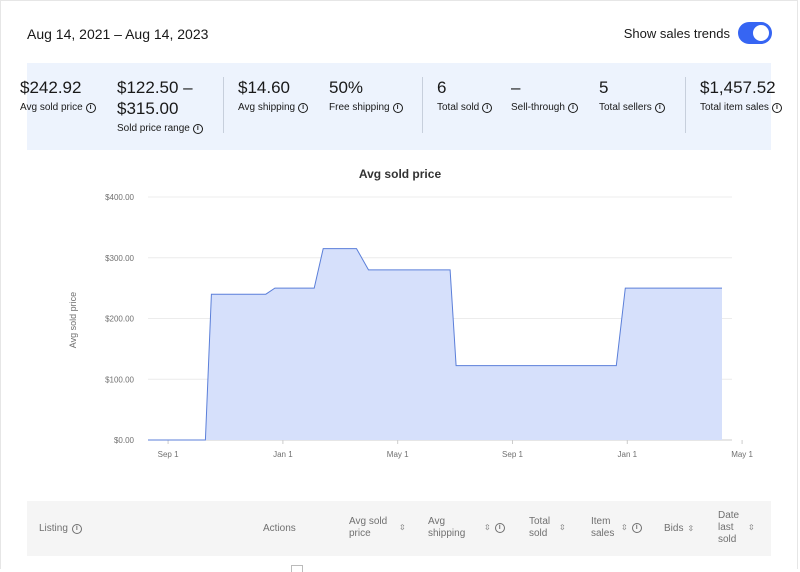 The width and height of the screenshot is (800, 572). Describe the element at coordinates (73, 320) in the screenshot. I see `y-axis-label: Avg sold price` at that location.